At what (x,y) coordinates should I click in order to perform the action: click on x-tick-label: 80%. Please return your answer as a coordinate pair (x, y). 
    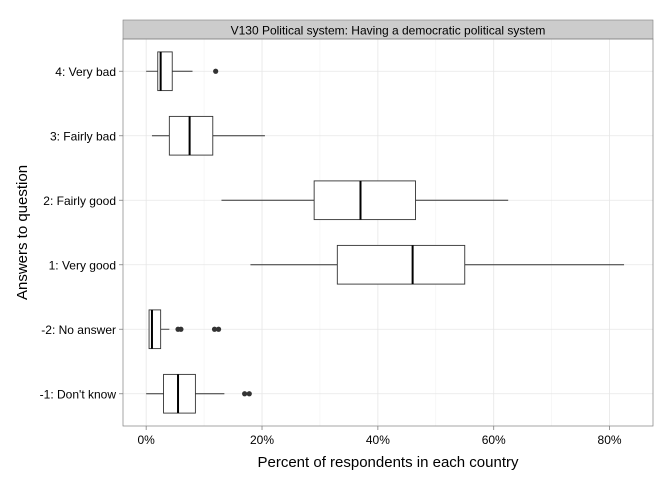
    Looking at the image, I should click on (610, 440).